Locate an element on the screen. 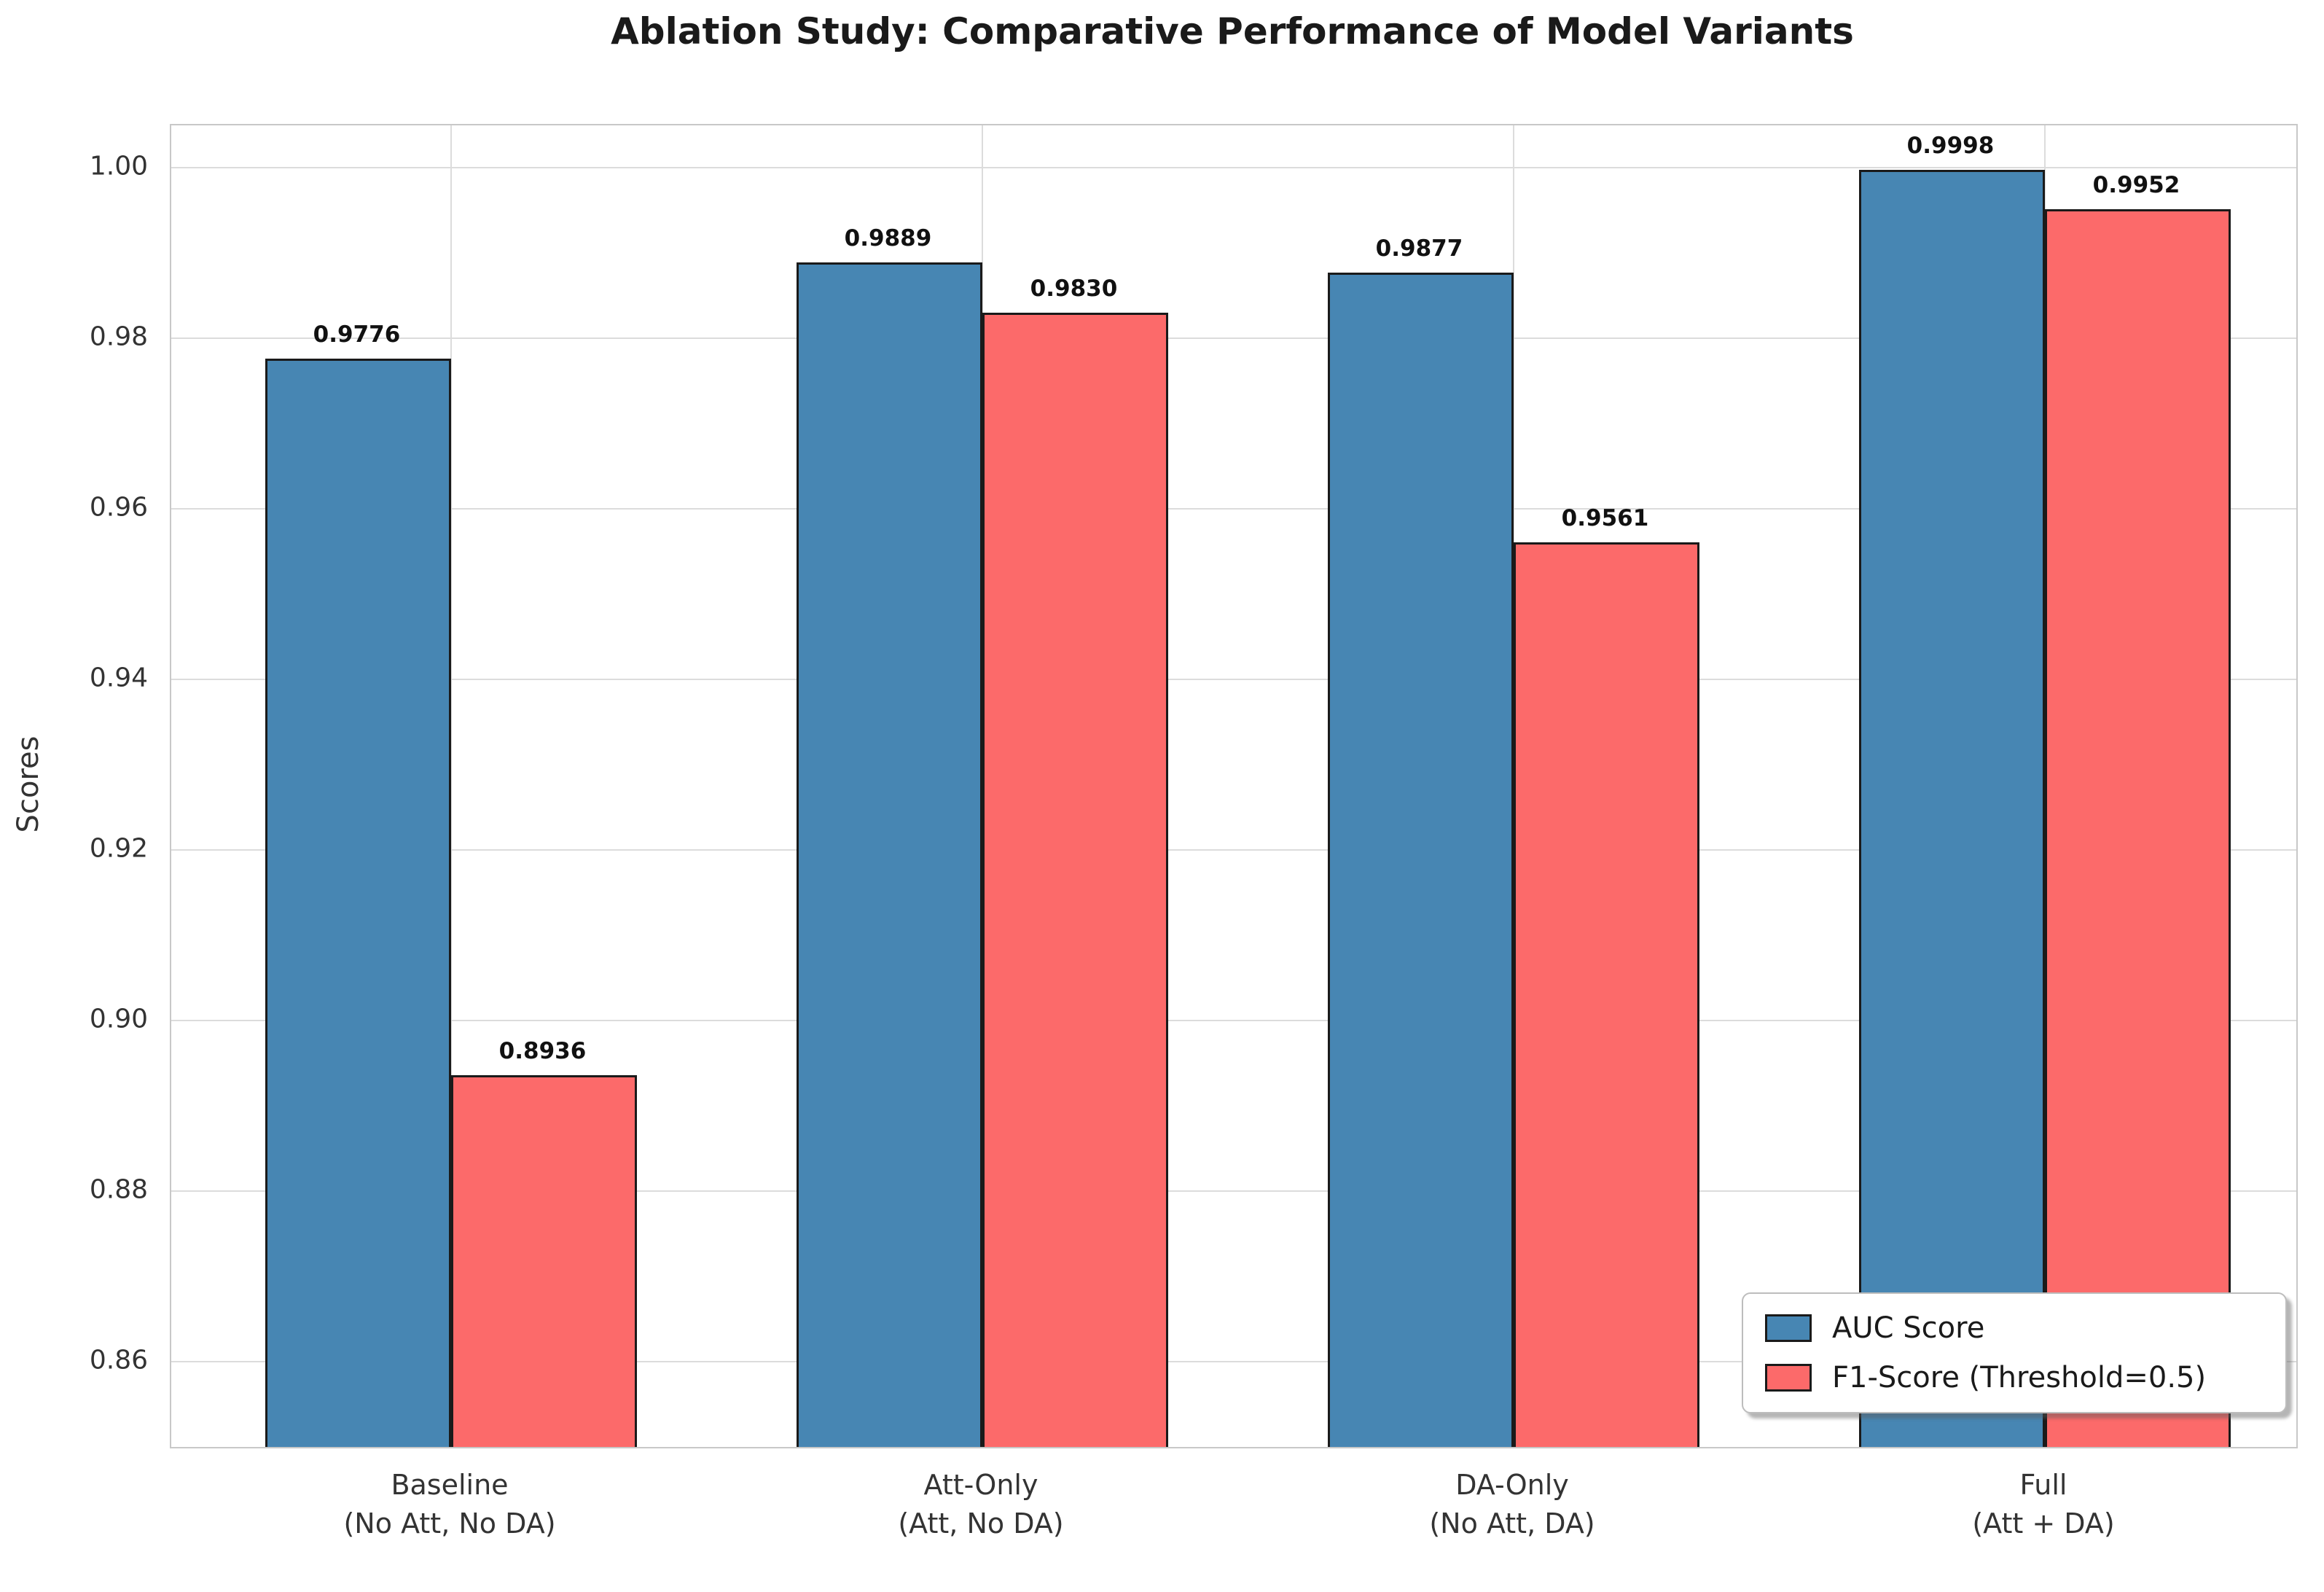  bar-value-label: 0.9877 is located at coordinates (1419, 248).